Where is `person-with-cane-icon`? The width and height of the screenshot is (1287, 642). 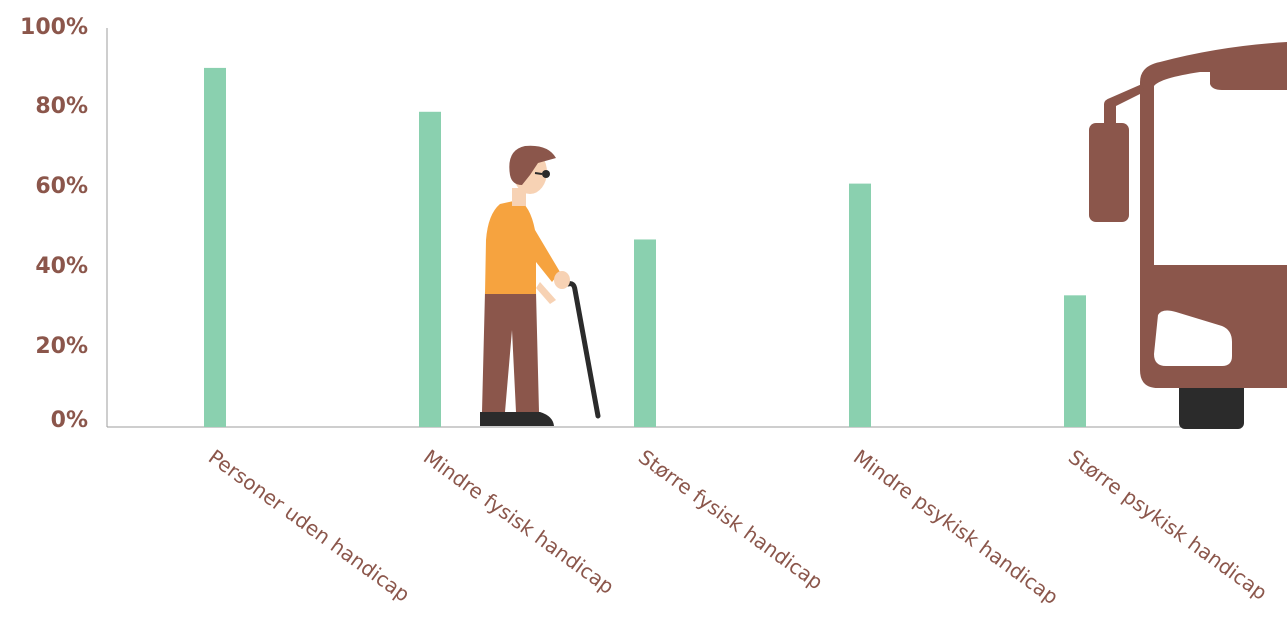
person-with-cane-icon is located at coordinates (540, 285).